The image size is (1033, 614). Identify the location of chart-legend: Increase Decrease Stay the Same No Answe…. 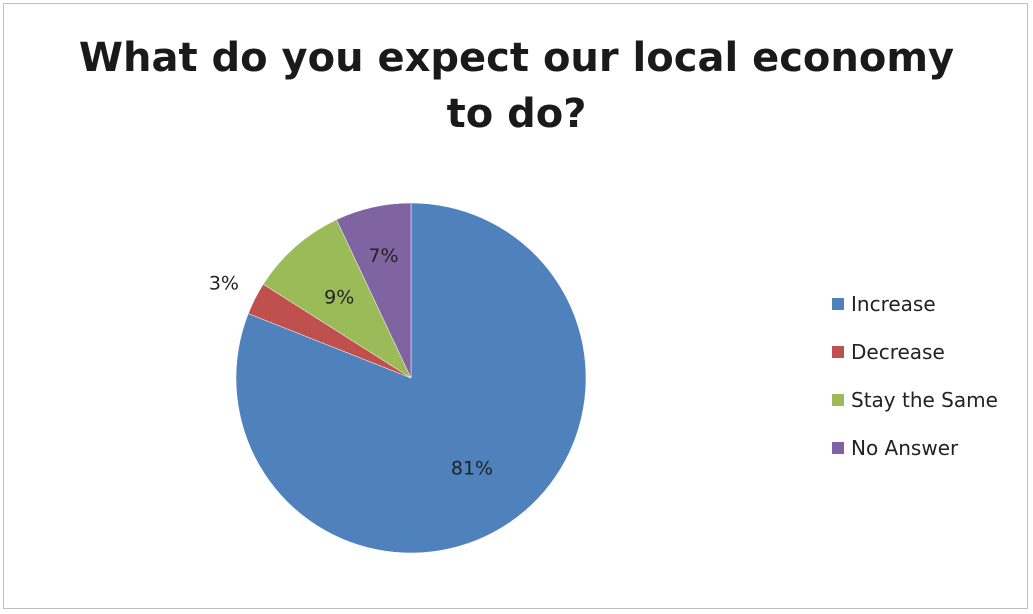
(915, 388).